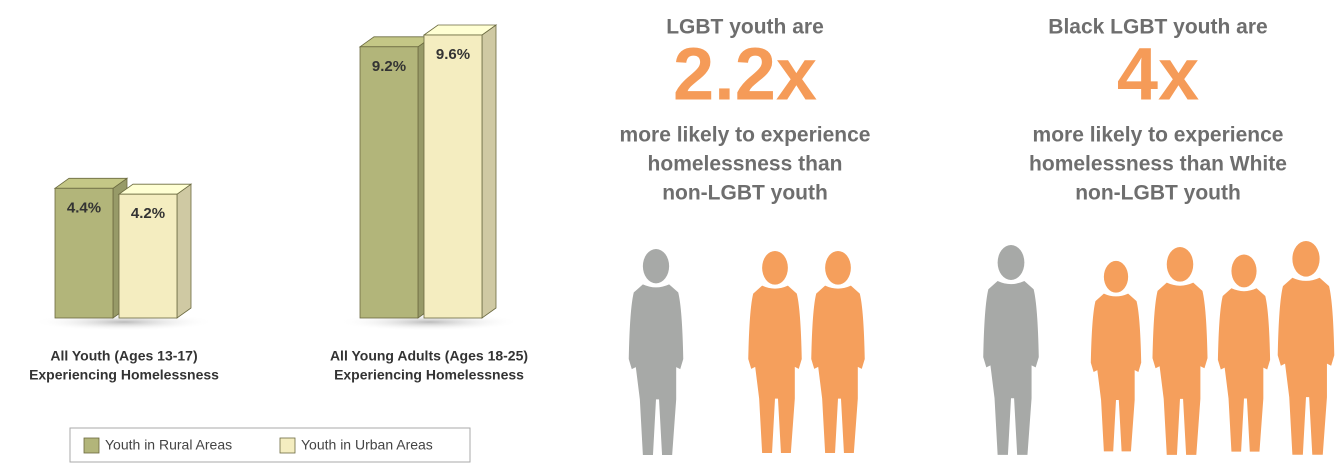 This screenshot has width=1344, height=464. What do you see at coordinates (389, 66) in the screenshot?
I see `value-label: 9.2%` at bounding box center [389, 66].